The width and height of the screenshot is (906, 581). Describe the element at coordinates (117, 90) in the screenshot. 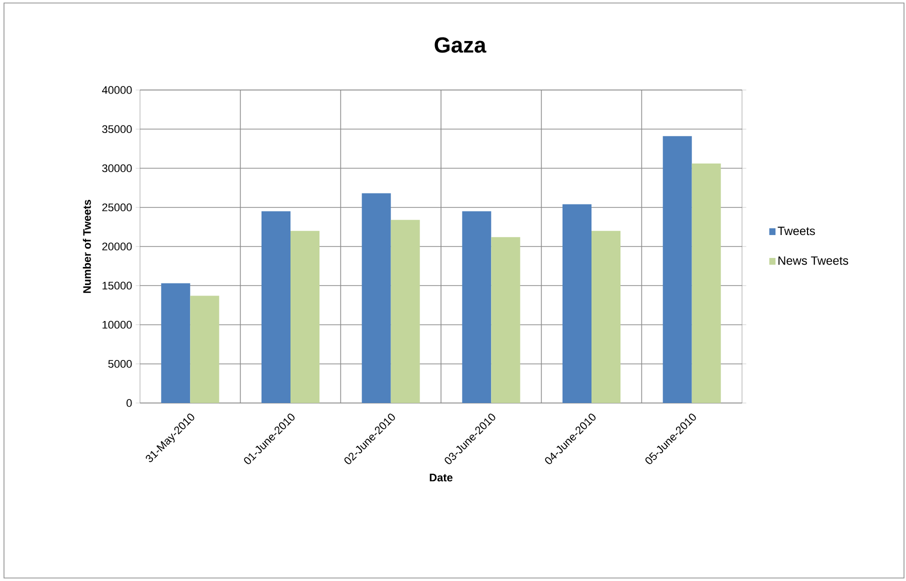

I see `y-tick-label: 40000` at that location.